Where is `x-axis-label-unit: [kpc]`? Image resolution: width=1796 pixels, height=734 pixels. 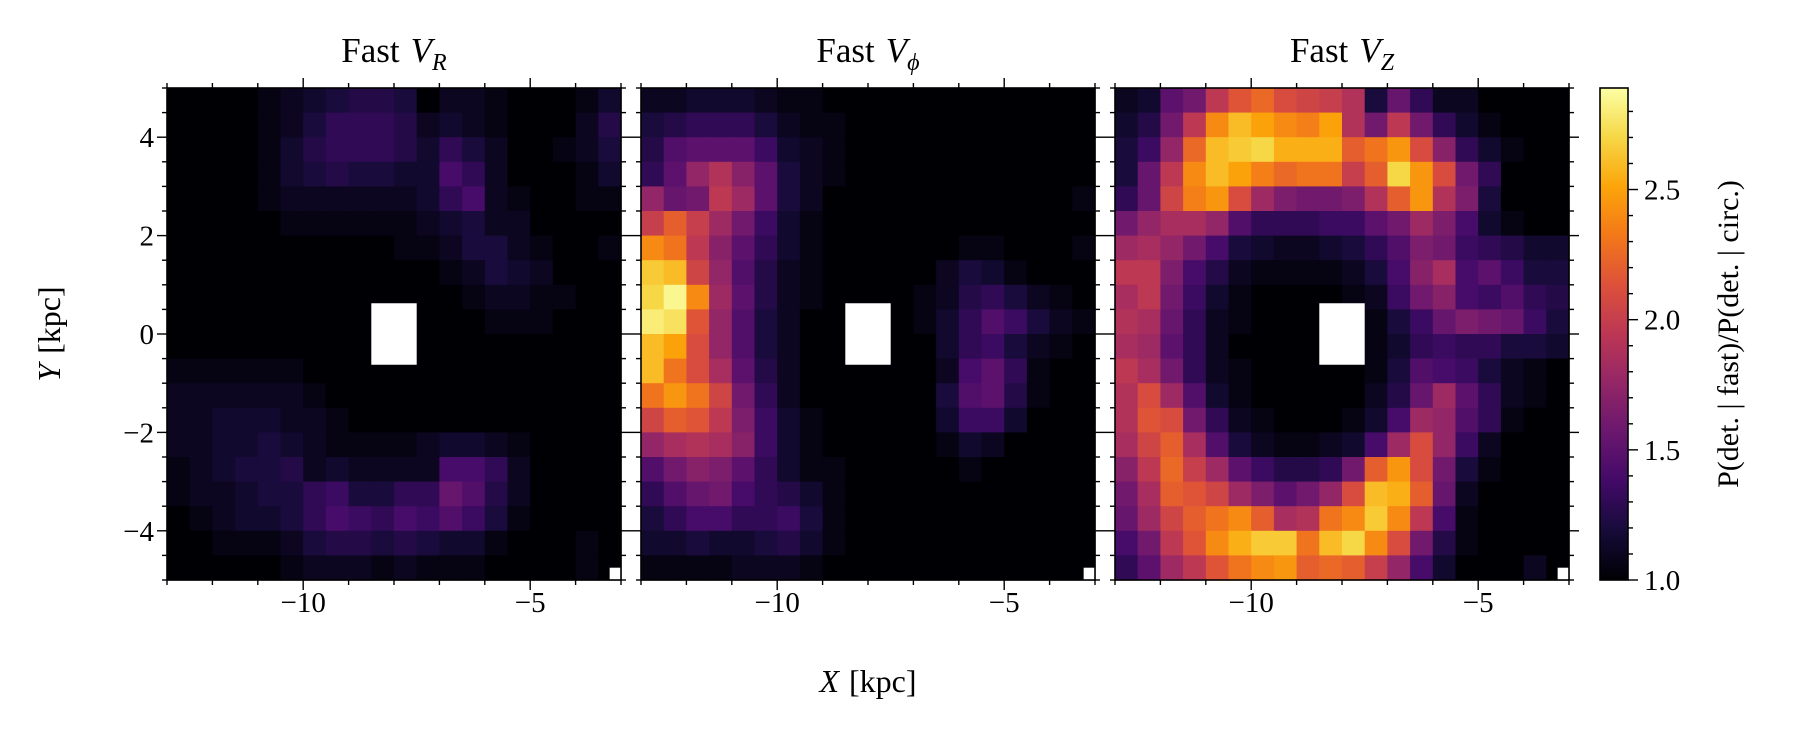
x-axis-label-unit: [kpc] is located at coordinates (883, 681).